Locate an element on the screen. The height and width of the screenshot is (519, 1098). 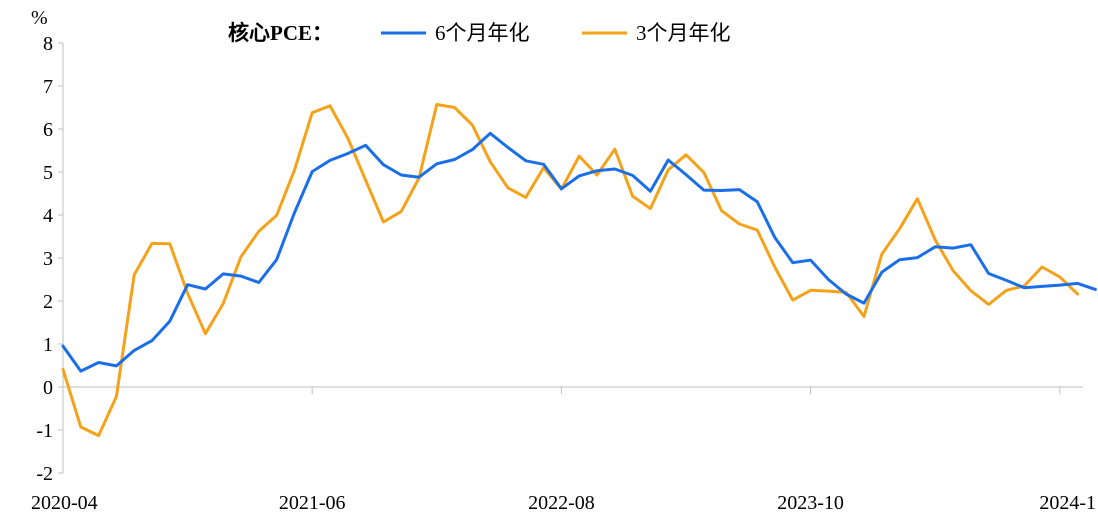
legend-label-3-month: 3个月年化 is located at coordinates (683, 33).